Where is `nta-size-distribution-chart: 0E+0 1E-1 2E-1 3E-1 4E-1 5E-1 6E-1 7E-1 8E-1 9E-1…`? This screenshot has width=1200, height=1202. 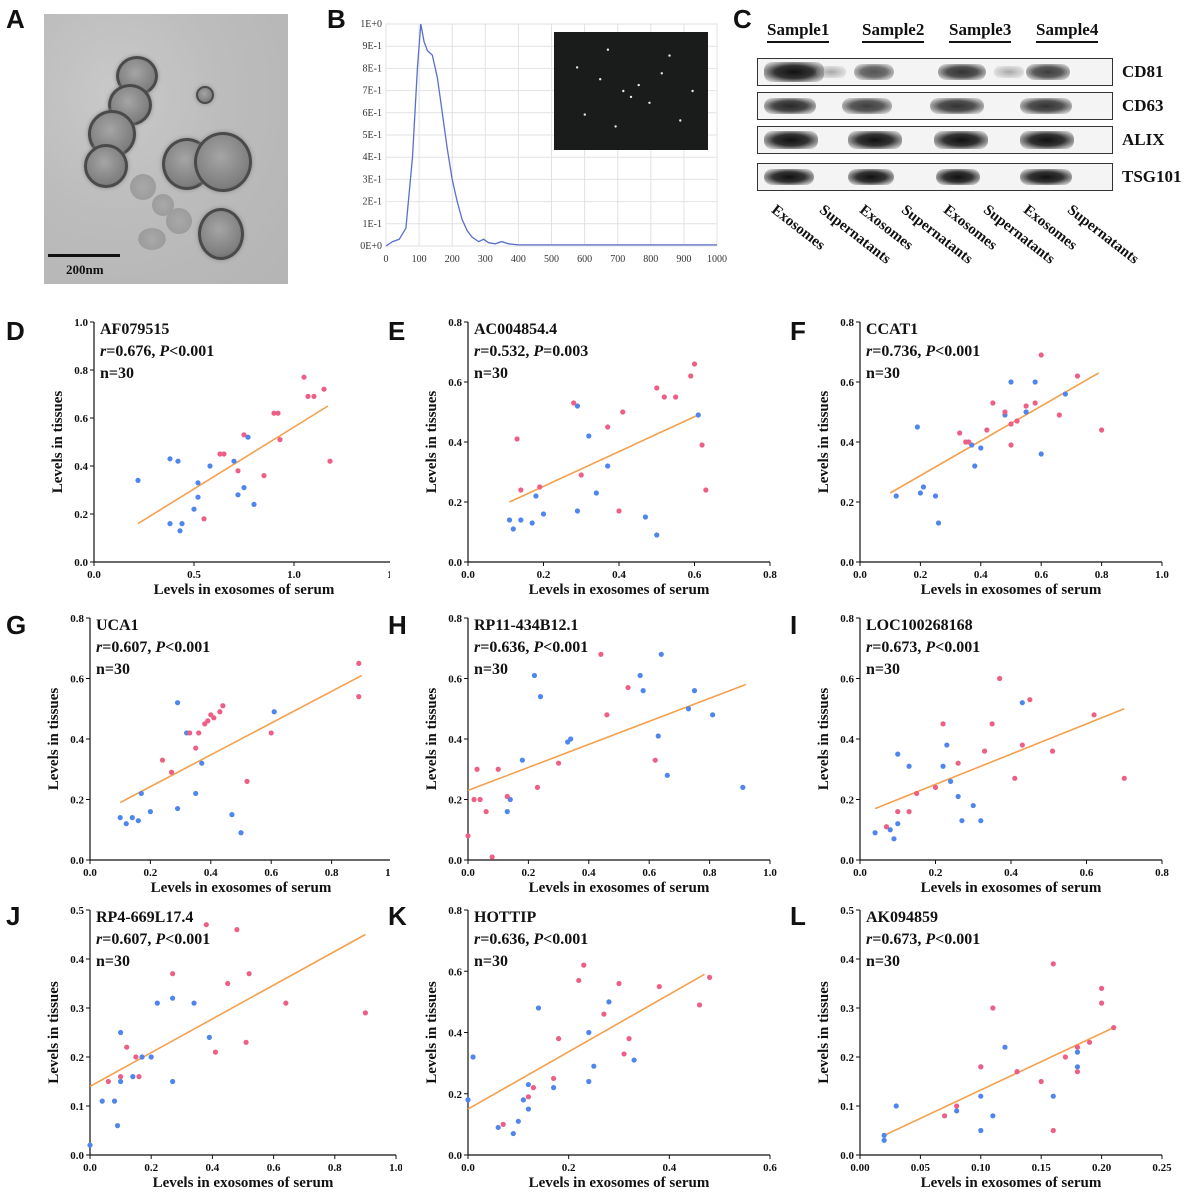
nta-size-distribution-chart: 0E+0 1E-1 2E-1 3E-1 4E-1 5E-1 6E-1 7E-1 8E-1 9E-1… is located at coordinates (543, 142).